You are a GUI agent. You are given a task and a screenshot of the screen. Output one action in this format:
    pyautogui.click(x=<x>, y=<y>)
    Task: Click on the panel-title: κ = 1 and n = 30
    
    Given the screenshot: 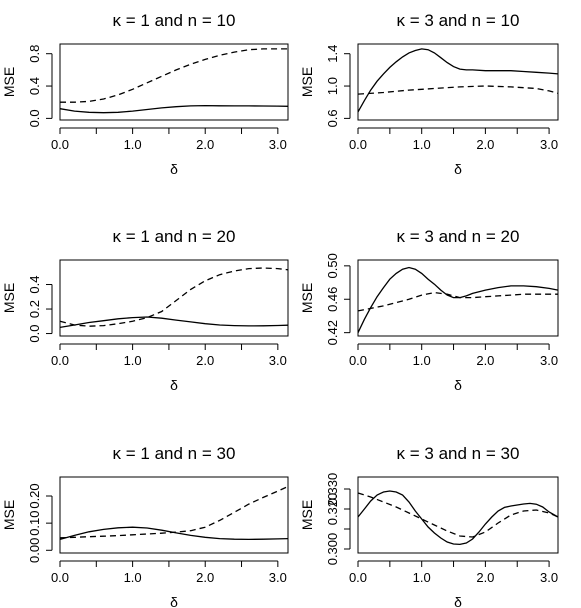 What is the action you would take?
    pyautogui.click(x=174, y=453)
    